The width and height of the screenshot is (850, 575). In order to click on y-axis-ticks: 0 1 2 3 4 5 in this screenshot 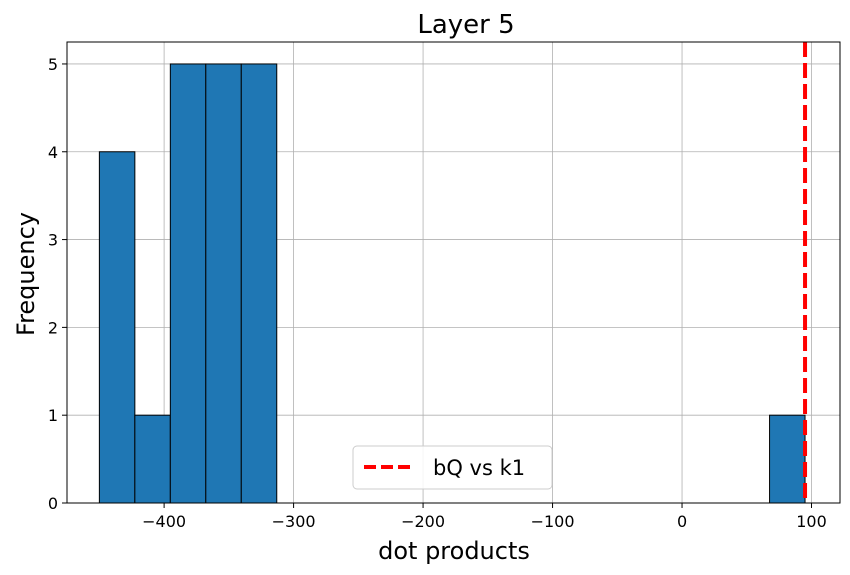, I will do `click(57, 284)`.